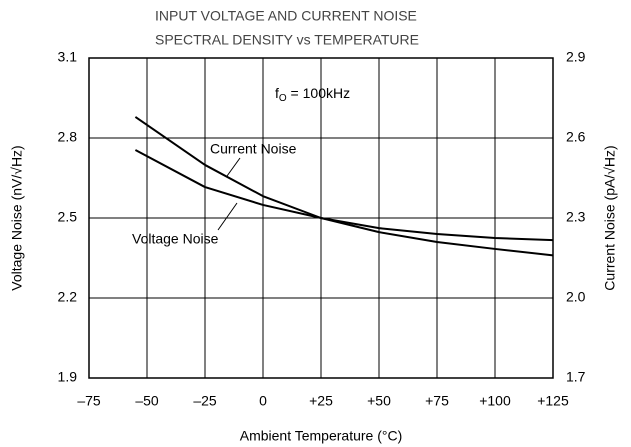 This screenshot has width=631, height=447. Describe the element at coordinates (68, 297) in the screenshot. I see `y-tick-label: 2.2` at that location.